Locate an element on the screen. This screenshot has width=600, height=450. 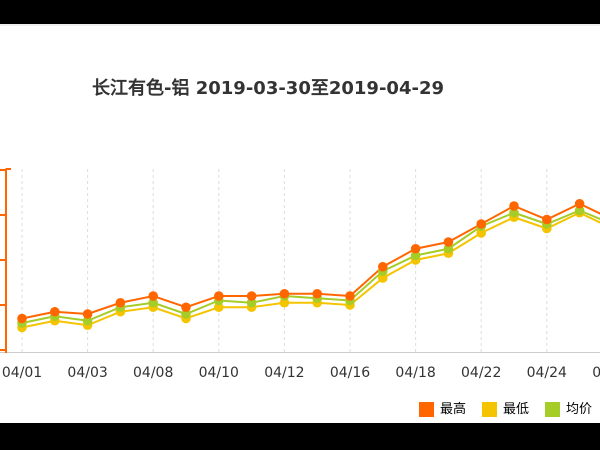
legend-item-average: 均价 is located at coordinates (568, 409).